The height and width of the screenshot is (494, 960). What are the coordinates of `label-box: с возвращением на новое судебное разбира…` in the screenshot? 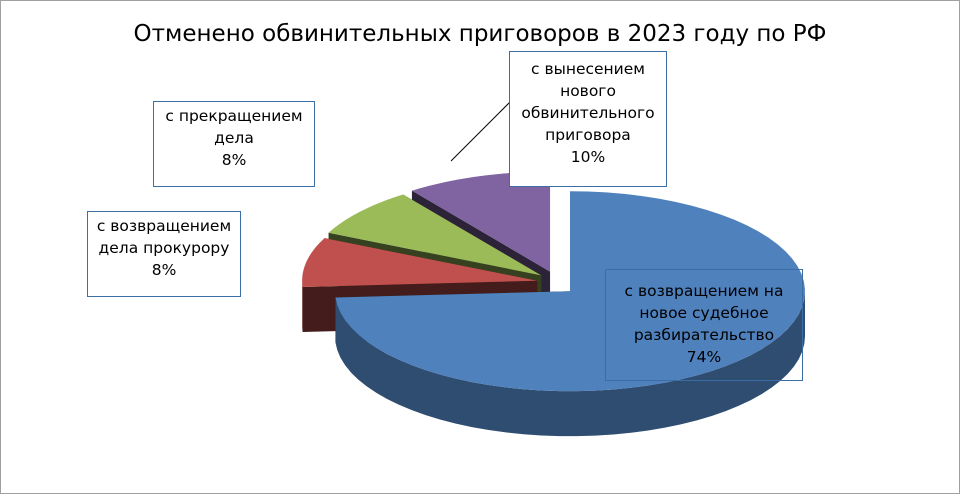 It's located at (704, 325).